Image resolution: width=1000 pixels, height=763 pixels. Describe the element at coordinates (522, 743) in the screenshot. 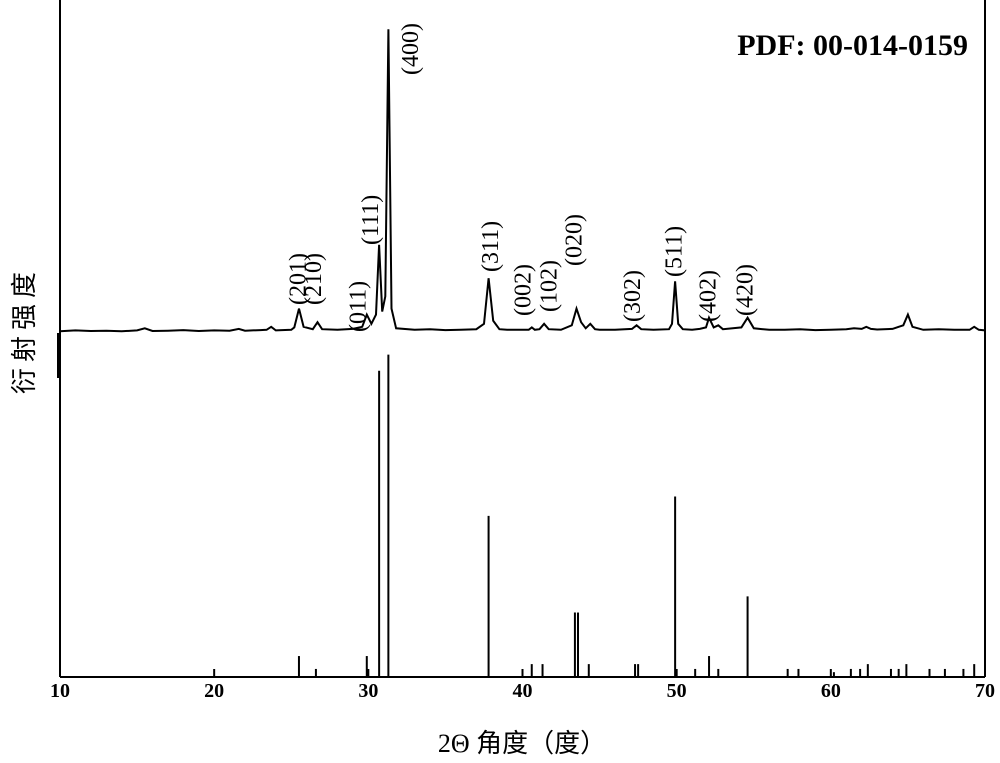

I see `x-axis-label: 2Θ 角度（度）` at that location.